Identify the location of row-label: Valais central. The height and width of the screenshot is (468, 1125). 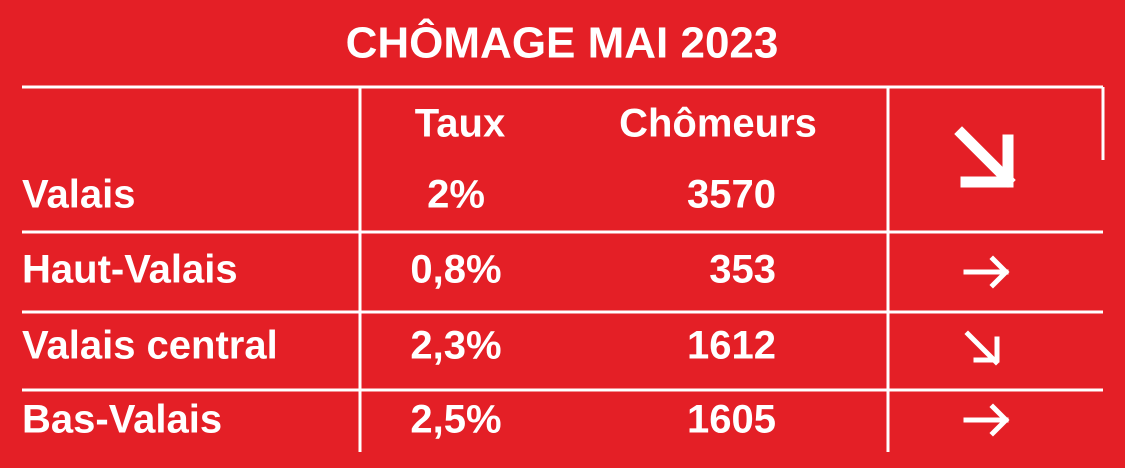
(150, 346).